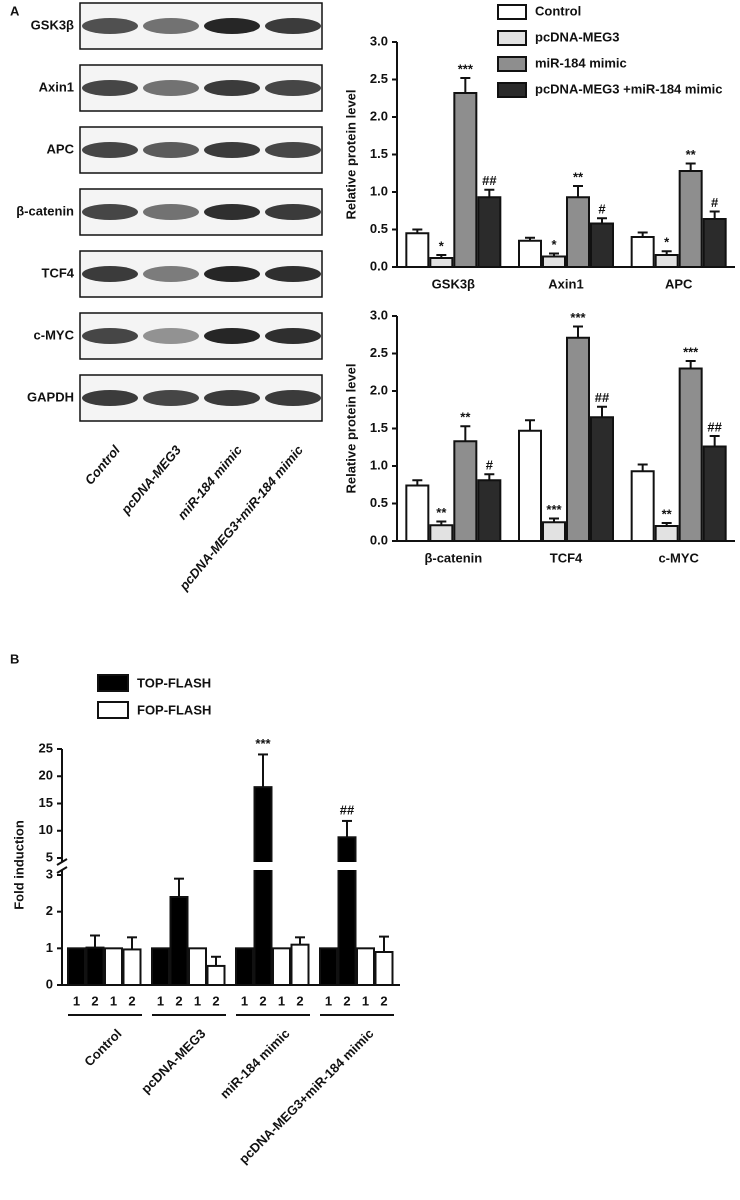 The image size is (740, 1200). Describe the element at coordinates (628, 88) in the screenshot. I see `legend-label: pcDNA-MEG3 +miR-184 mimic` at that location.